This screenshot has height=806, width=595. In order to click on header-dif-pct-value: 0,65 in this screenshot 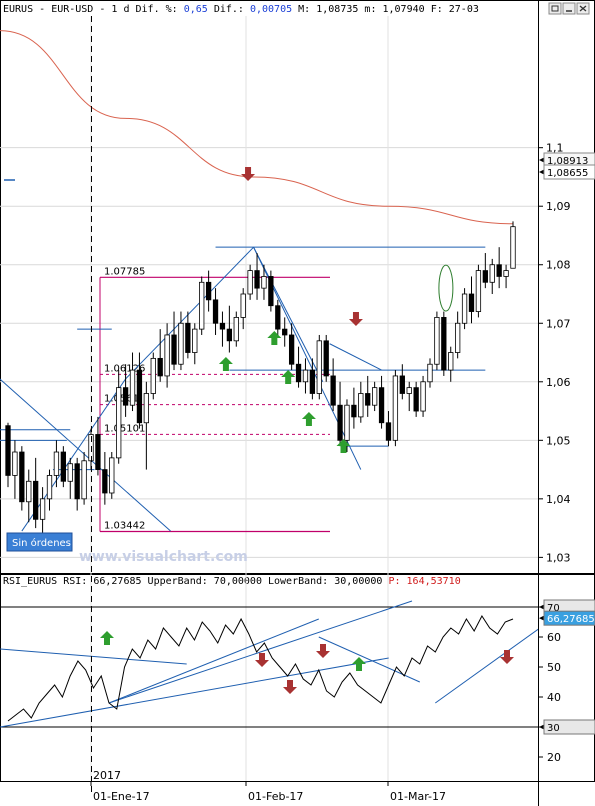, I will do `click(196, 9)`.